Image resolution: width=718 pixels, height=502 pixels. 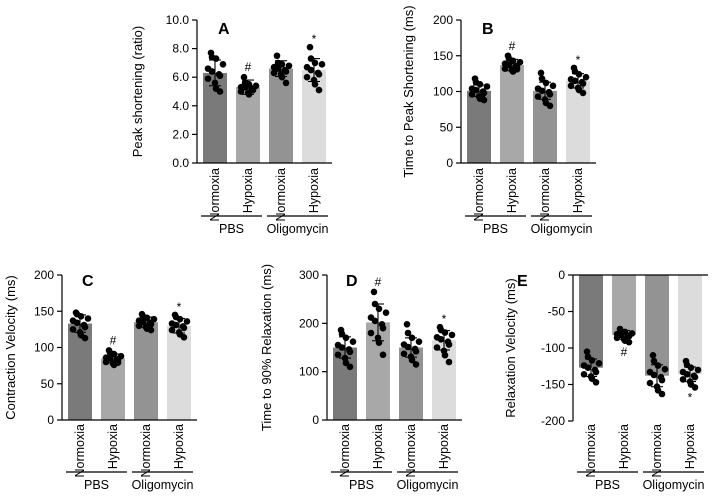 What do you see at coordinates (180, 163) in the screenshot?
I see `y-tick-label: 0.0` at bounding box center [180, 163].